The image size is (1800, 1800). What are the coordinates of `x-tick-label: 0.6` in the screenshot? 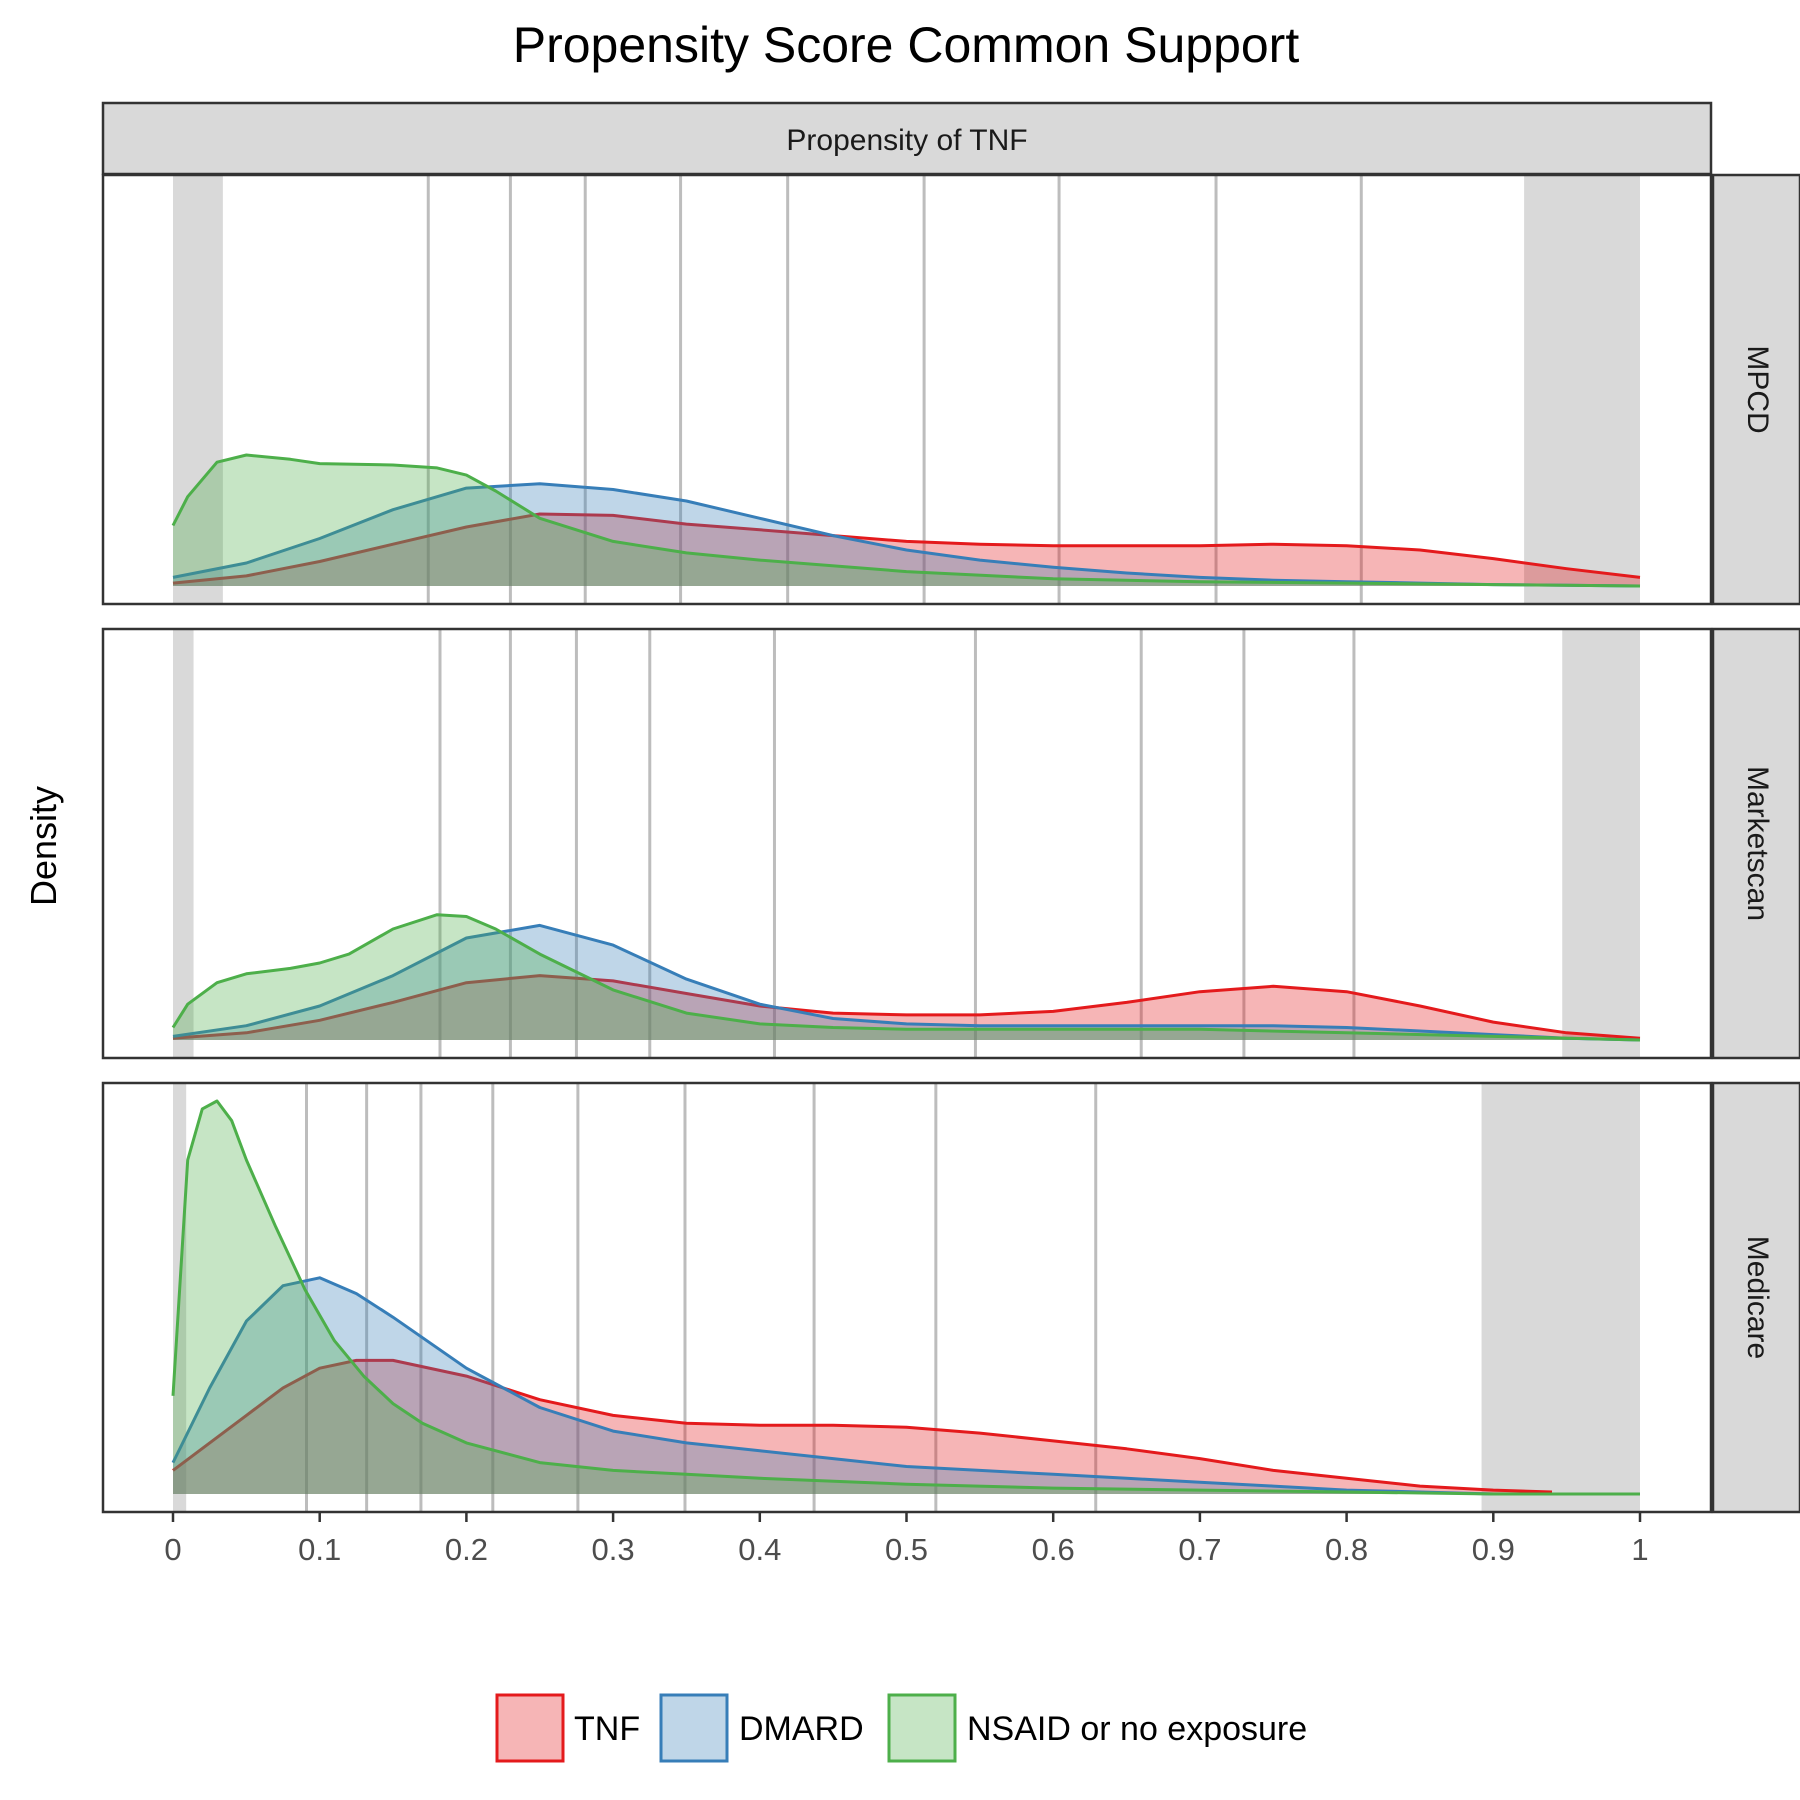 It's located at (1053, 1549).